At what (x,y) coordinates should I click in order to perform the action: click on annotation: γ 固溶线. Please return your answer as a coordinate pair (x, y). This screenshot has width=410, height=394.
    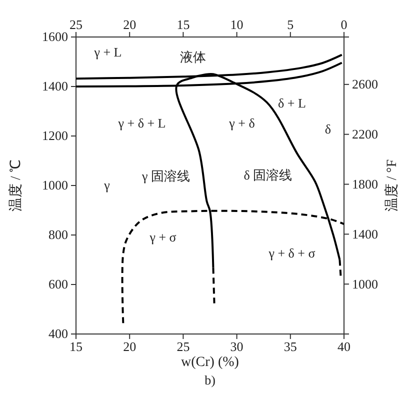
    Looking at the image, I should click on (165, 176).